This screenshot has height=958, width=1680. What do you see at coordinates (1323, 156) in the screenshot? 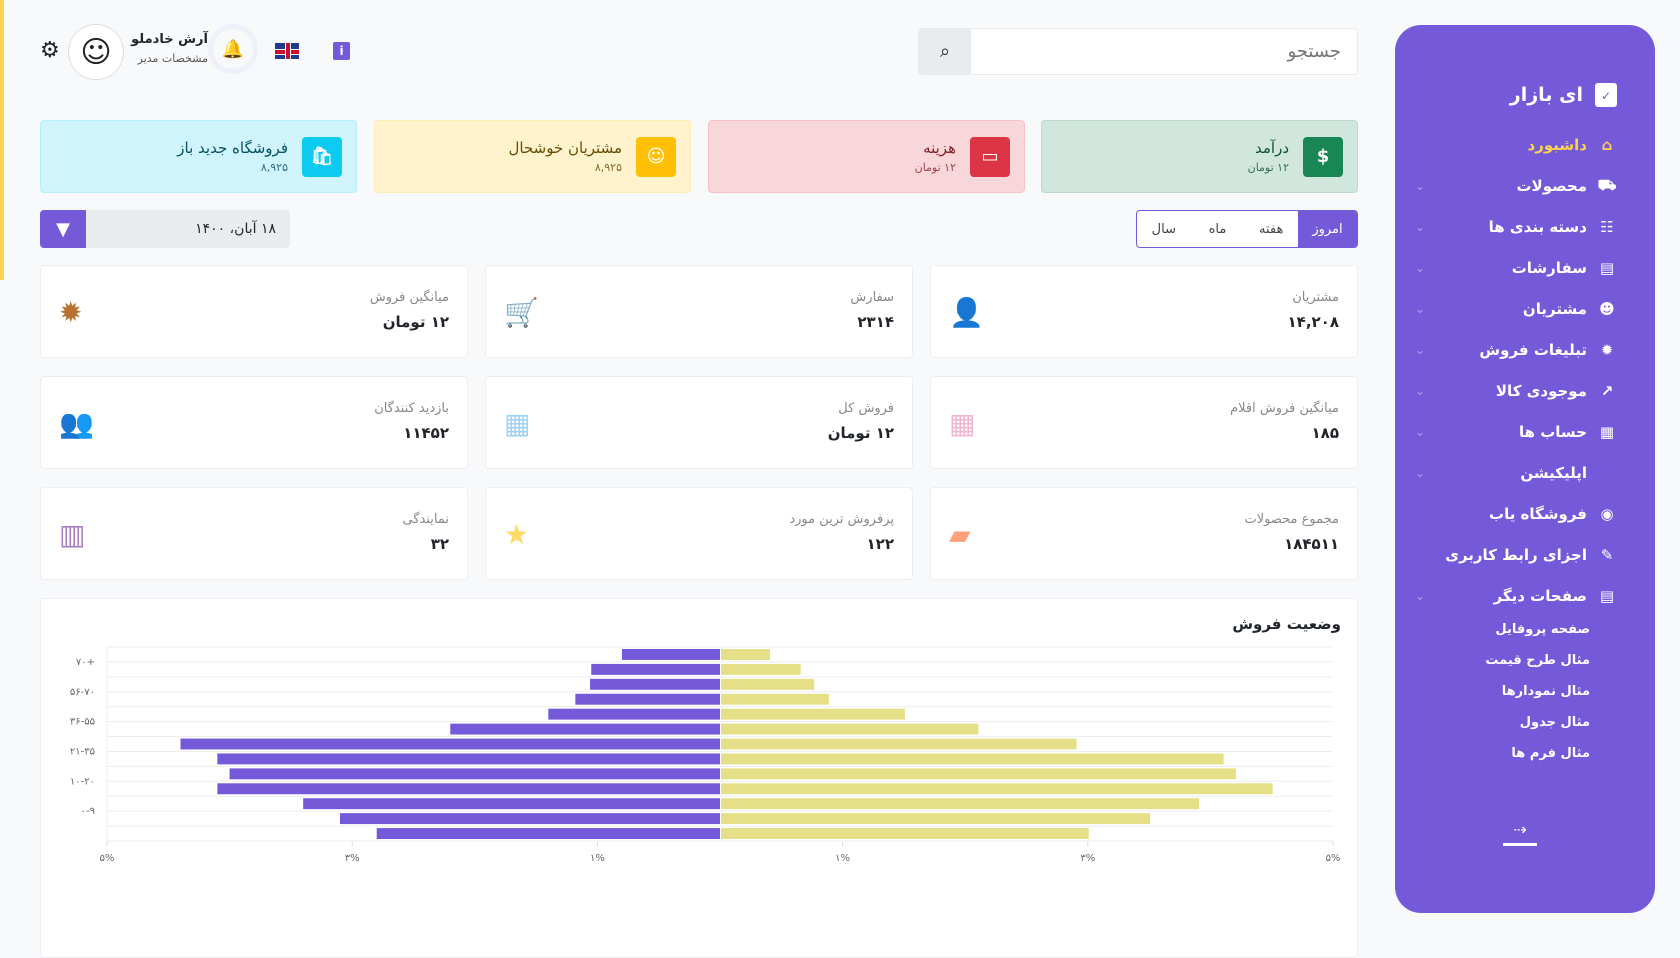
I see `card-icon: $` at bounding box center [1323, 156].